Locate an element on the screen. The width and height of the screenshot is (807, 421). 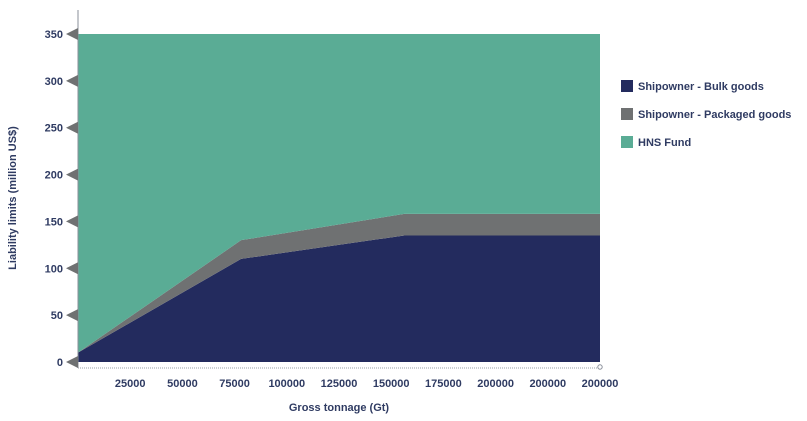
x-tick-label: 50000 is located at coordinates (182, 384).